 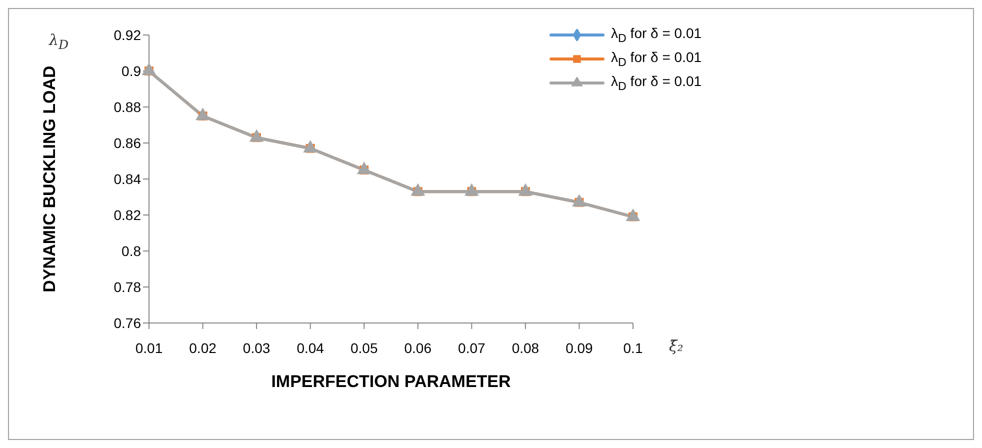 What do you see at coordinates (472, 348) in the screenshot?
I see `x-tick-label: 0.07` at bounding box center [472, 348].